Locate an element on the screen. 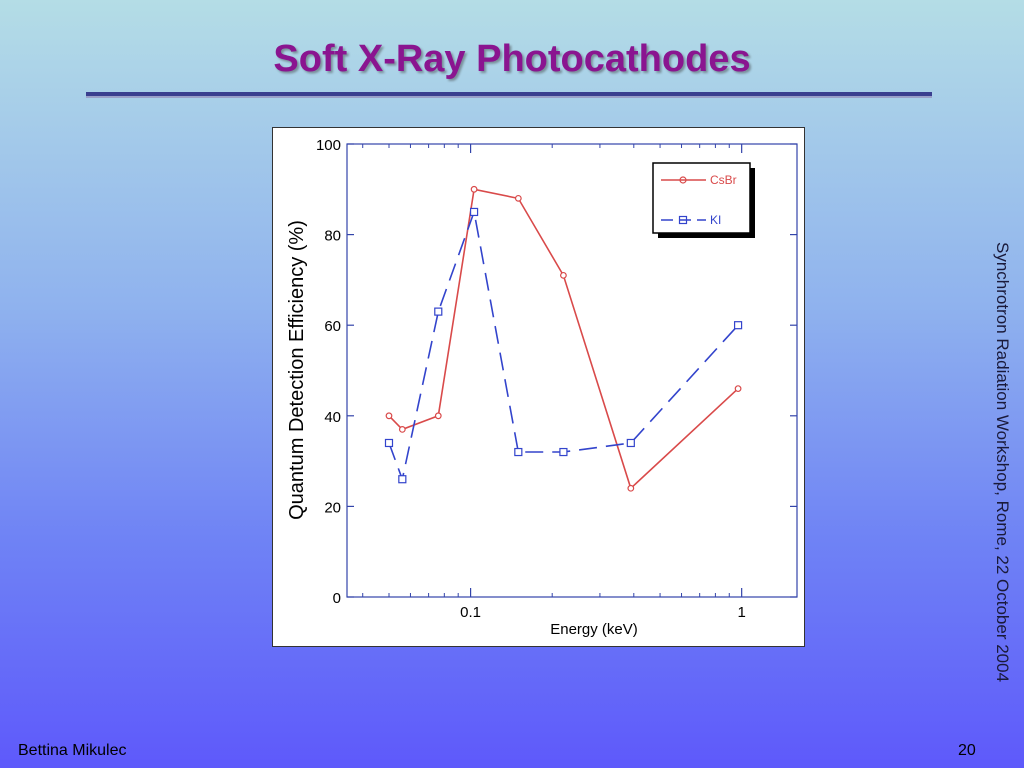 This screenshot has width=1024, height=768. series-line-ki is located at coordinates (563, 345).